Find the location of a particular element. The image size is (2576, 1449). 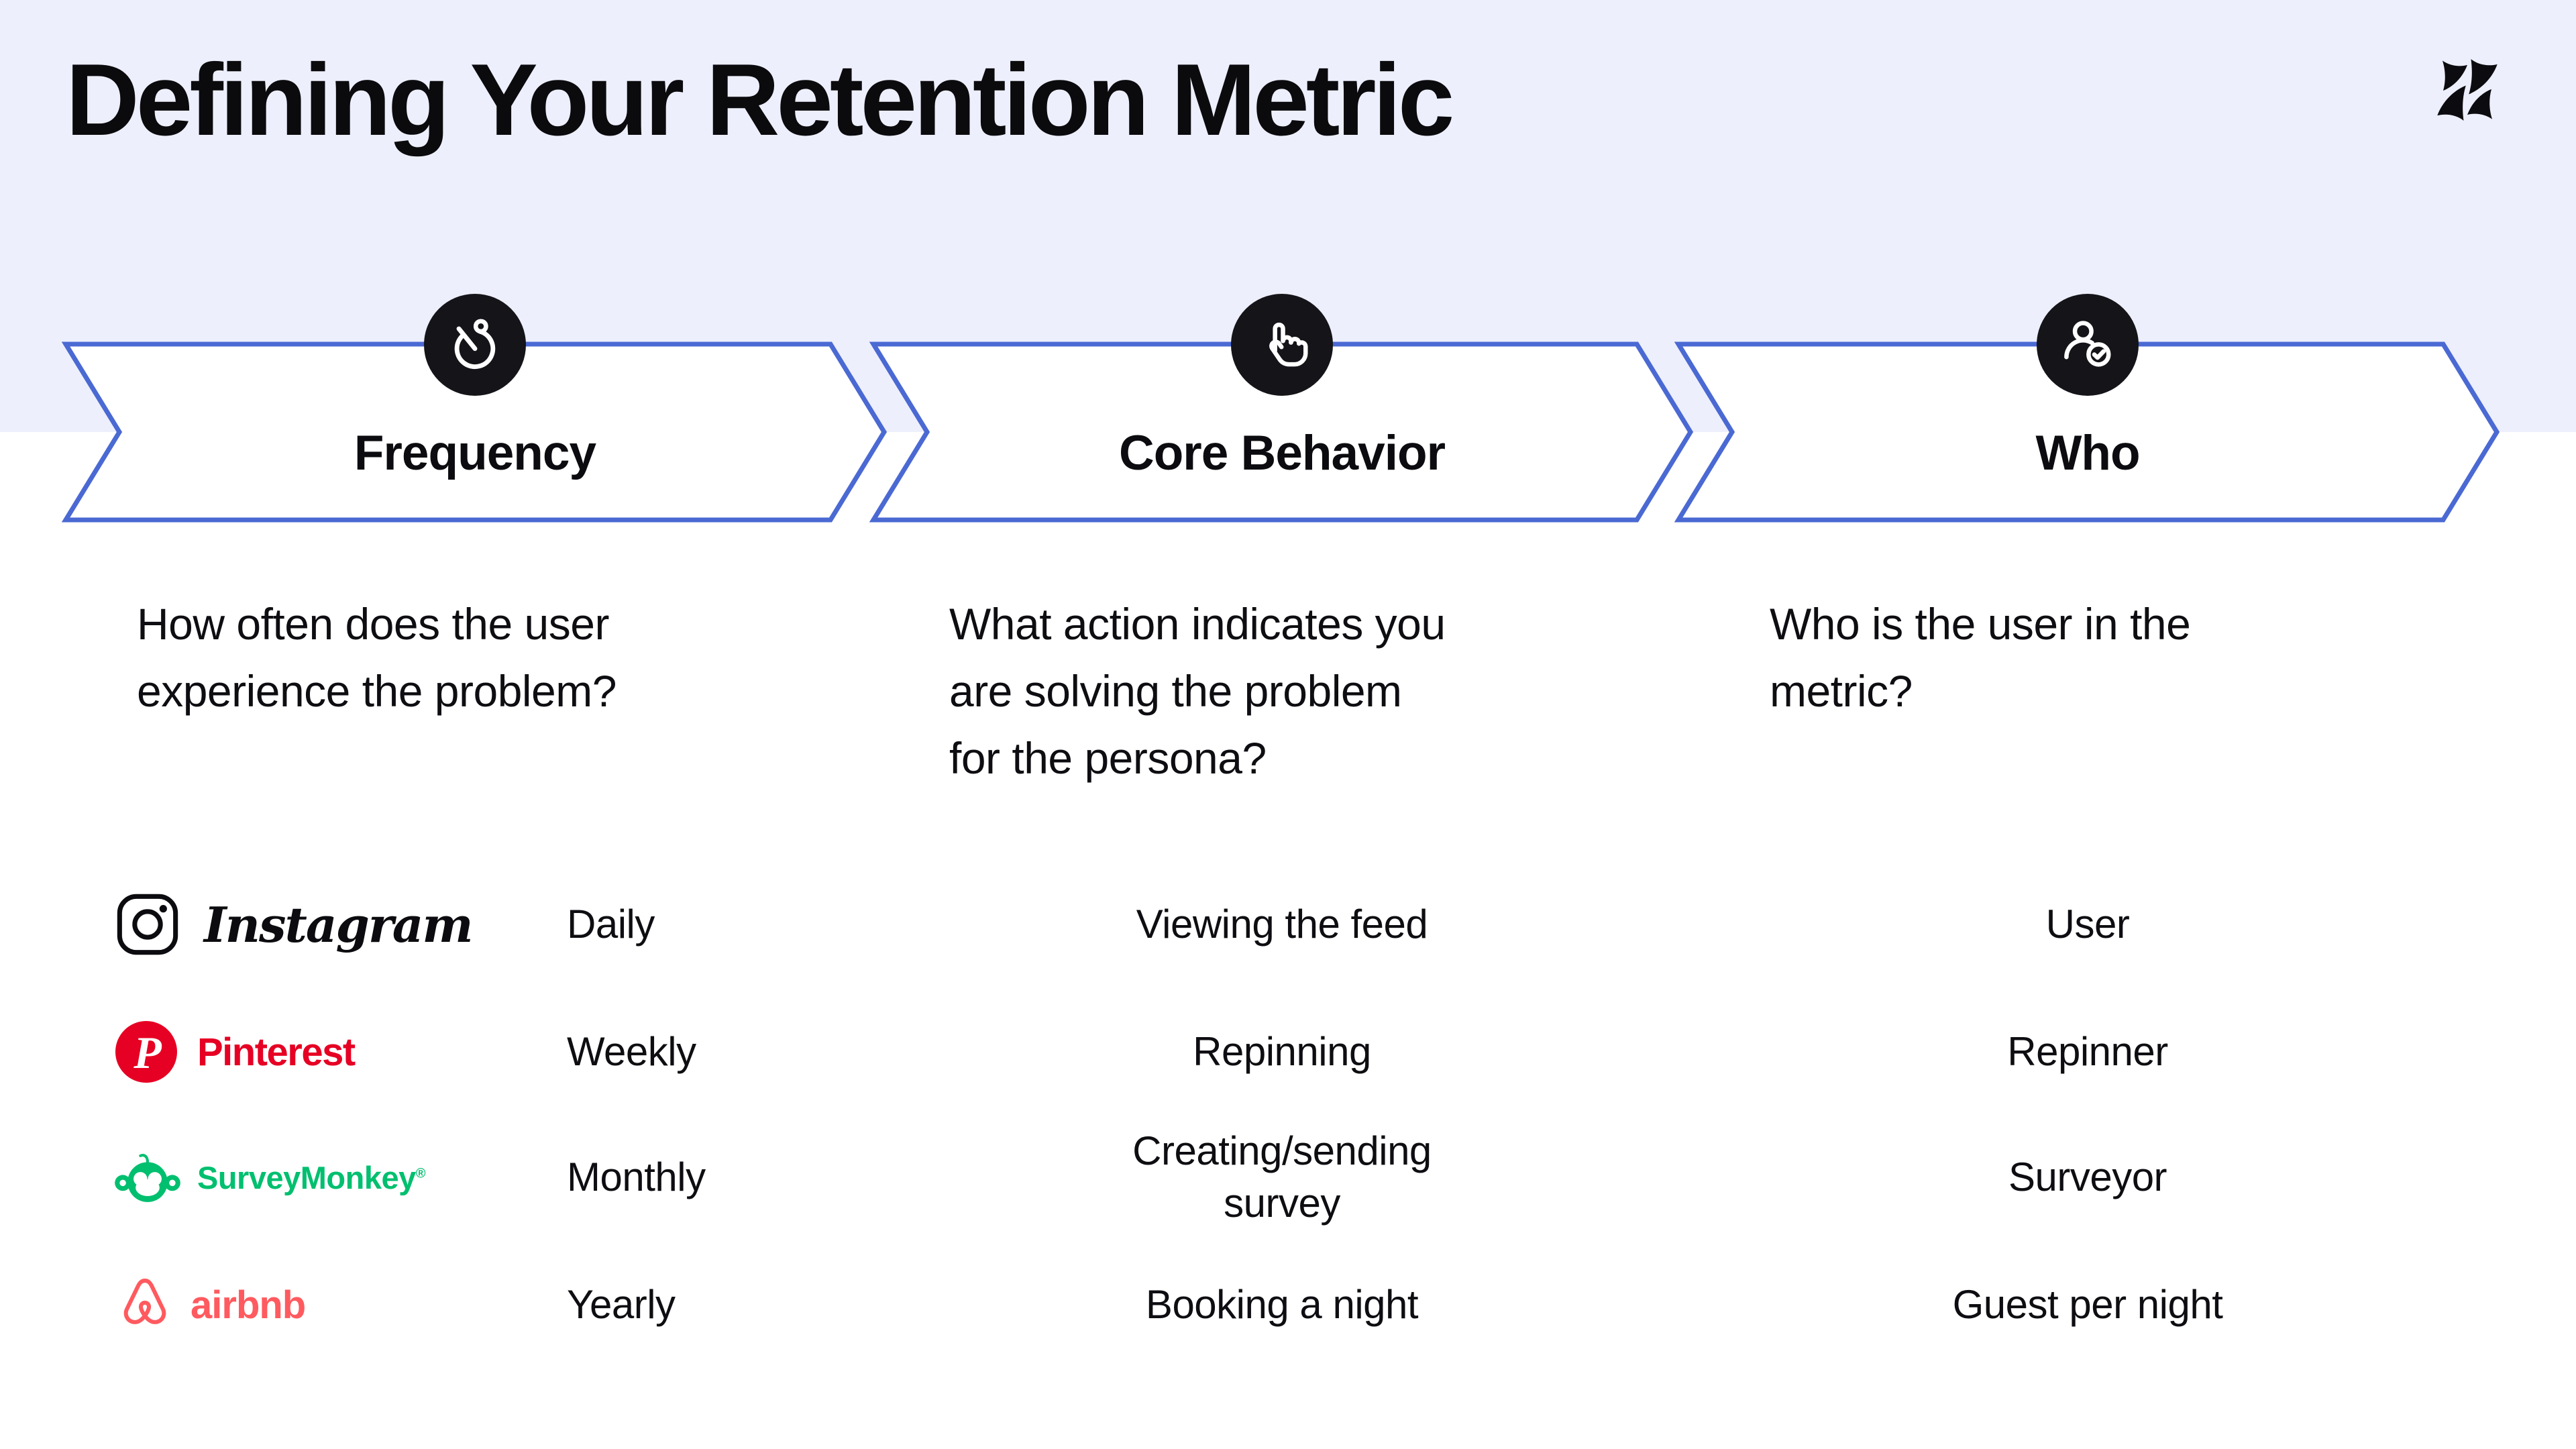

who-value-text: Repinner is located at coordinates (2087, 1051).